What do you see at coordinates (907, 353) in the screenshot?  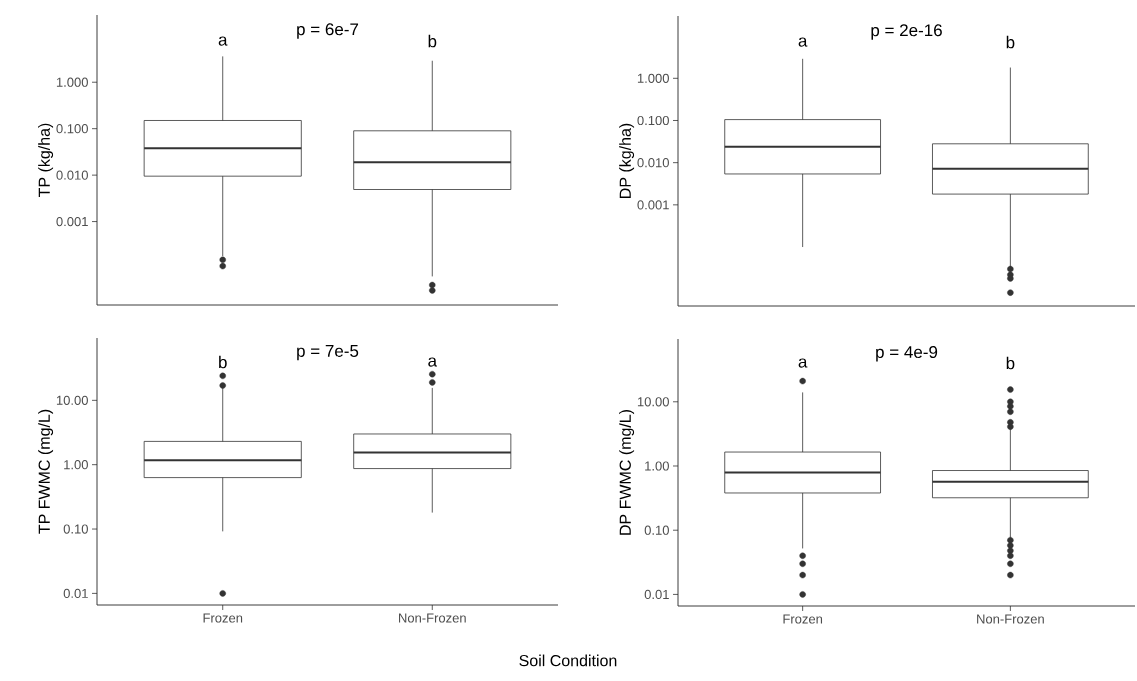 I see `annotation: p = 4e-9` at bounding box center [907, 353].